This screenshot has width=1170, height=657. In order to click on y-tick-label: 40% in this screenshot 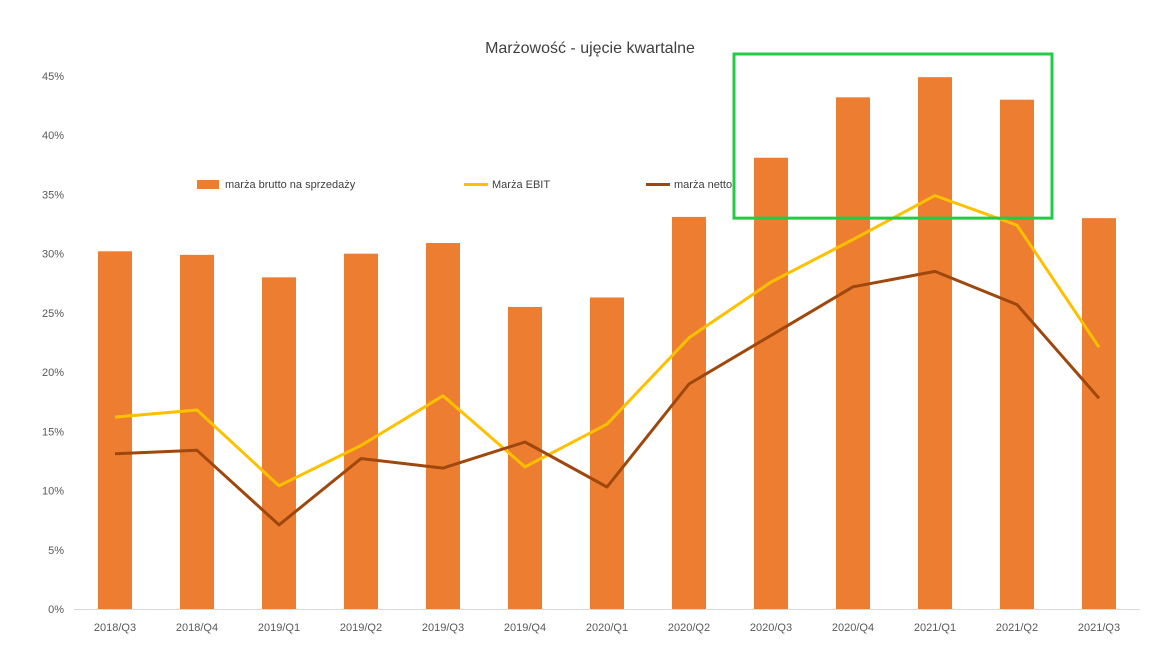, I will do `click(53, 136)`.